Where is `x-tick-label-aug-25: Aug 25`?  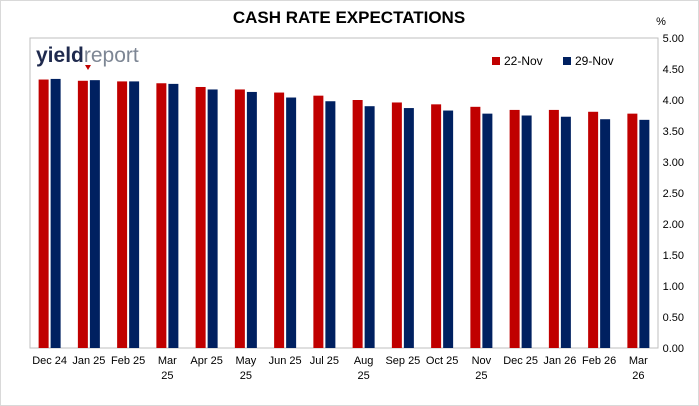 x-tick-label-aug-25: Aug 25 is located at coordinates (364, 368).